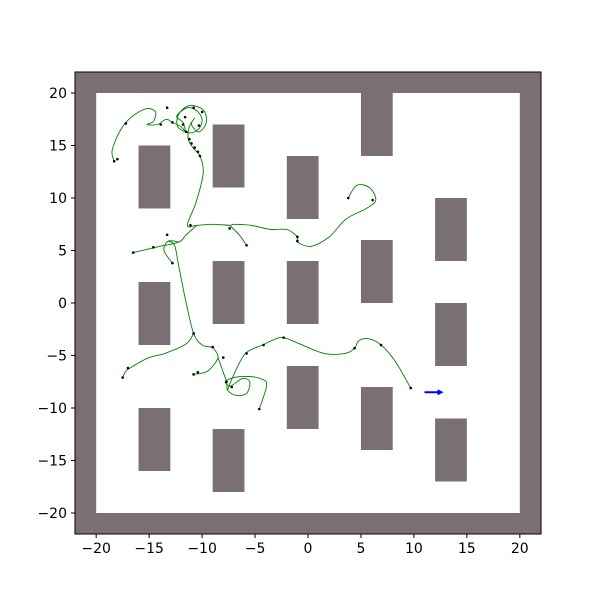 The height and width of the screenshot is (600, 600). I want to click on y-tick-label: 0, so click(62, 304).